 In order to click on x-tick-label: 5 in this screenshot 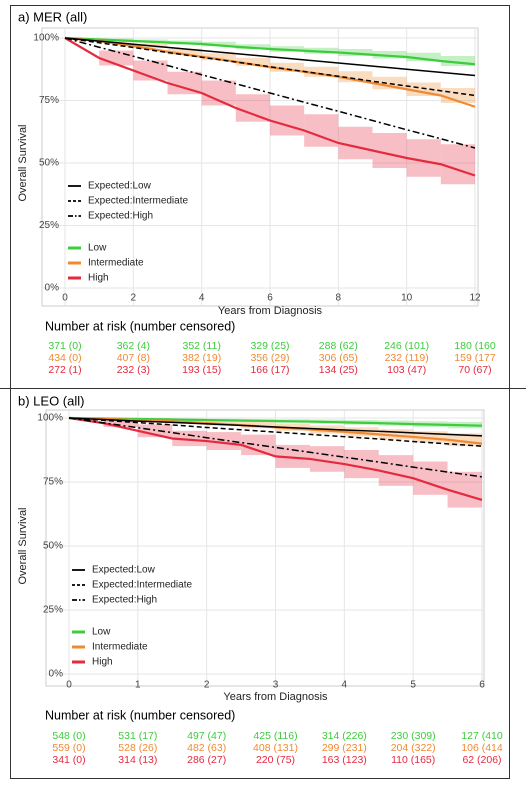, I will do `click(413, 685)`.